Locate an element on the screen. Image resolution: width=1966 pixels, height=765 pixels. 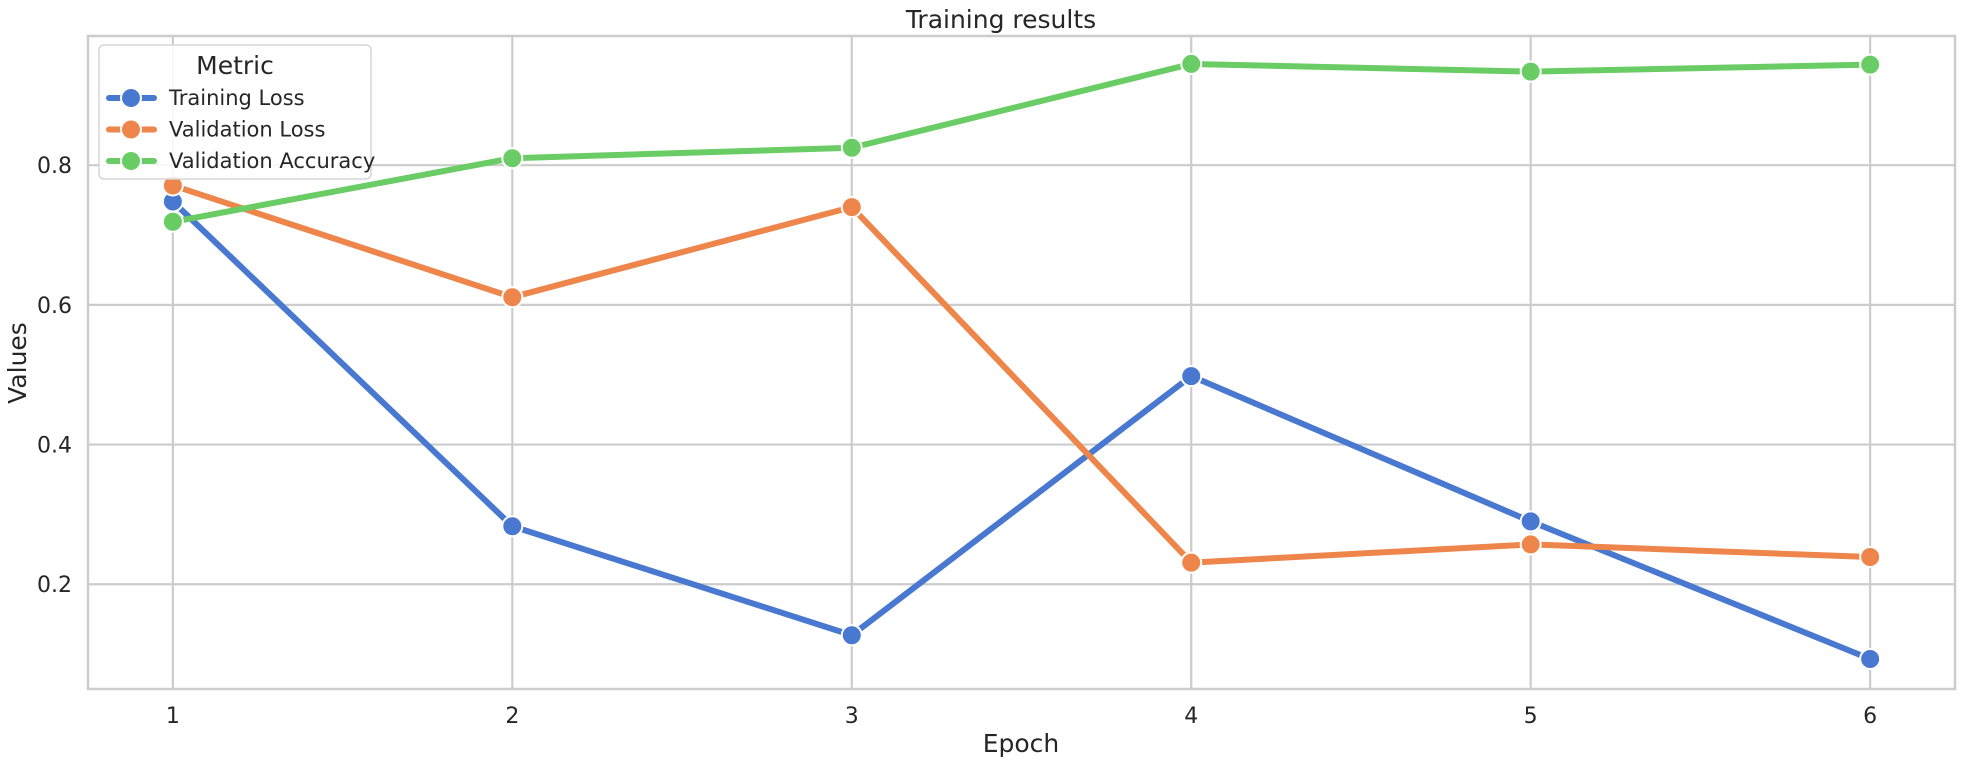
legend-box is located at coordinates (235, 112).